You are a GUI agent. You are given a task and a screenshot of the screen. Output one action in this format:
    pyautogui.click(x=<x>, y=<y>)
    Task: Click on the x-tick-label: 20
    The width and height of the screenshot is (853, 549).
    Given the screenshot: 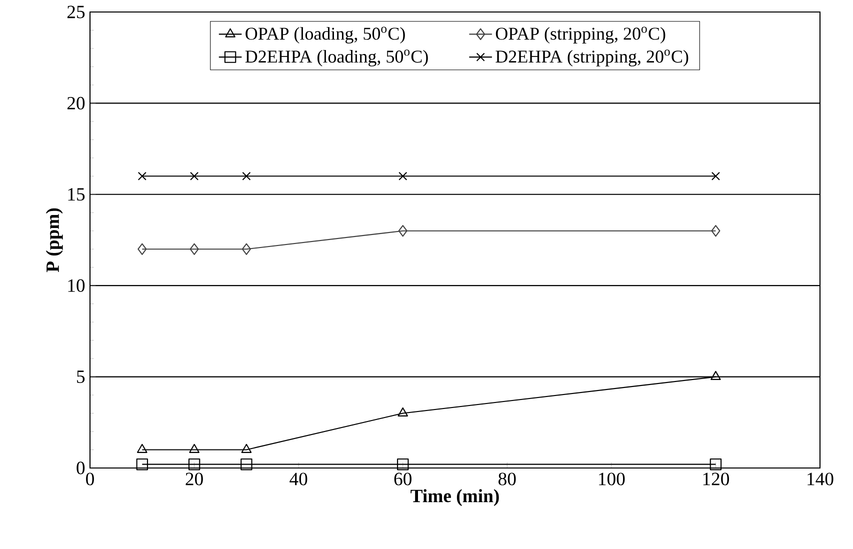 What is the action you would take?
    pyautogui.click(x=194, y=479)
    